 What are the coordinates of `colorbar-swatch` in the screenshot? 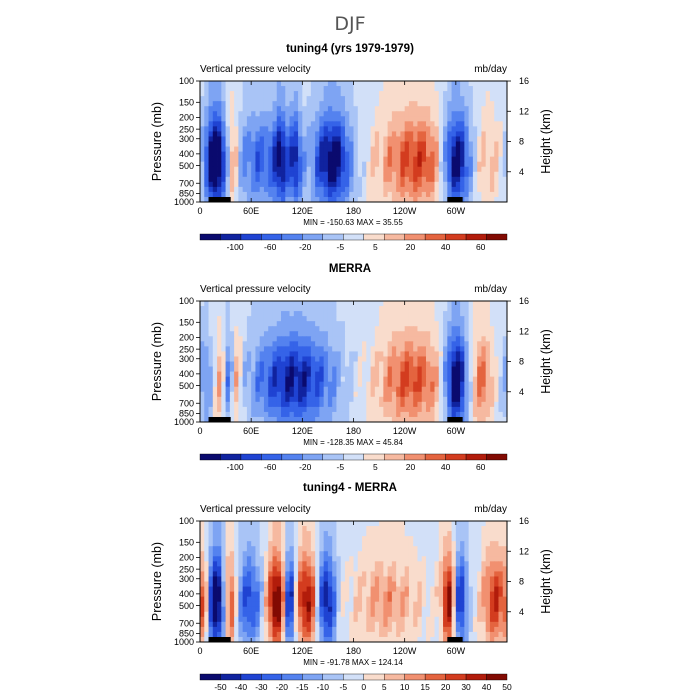 It's located at (497, 237).